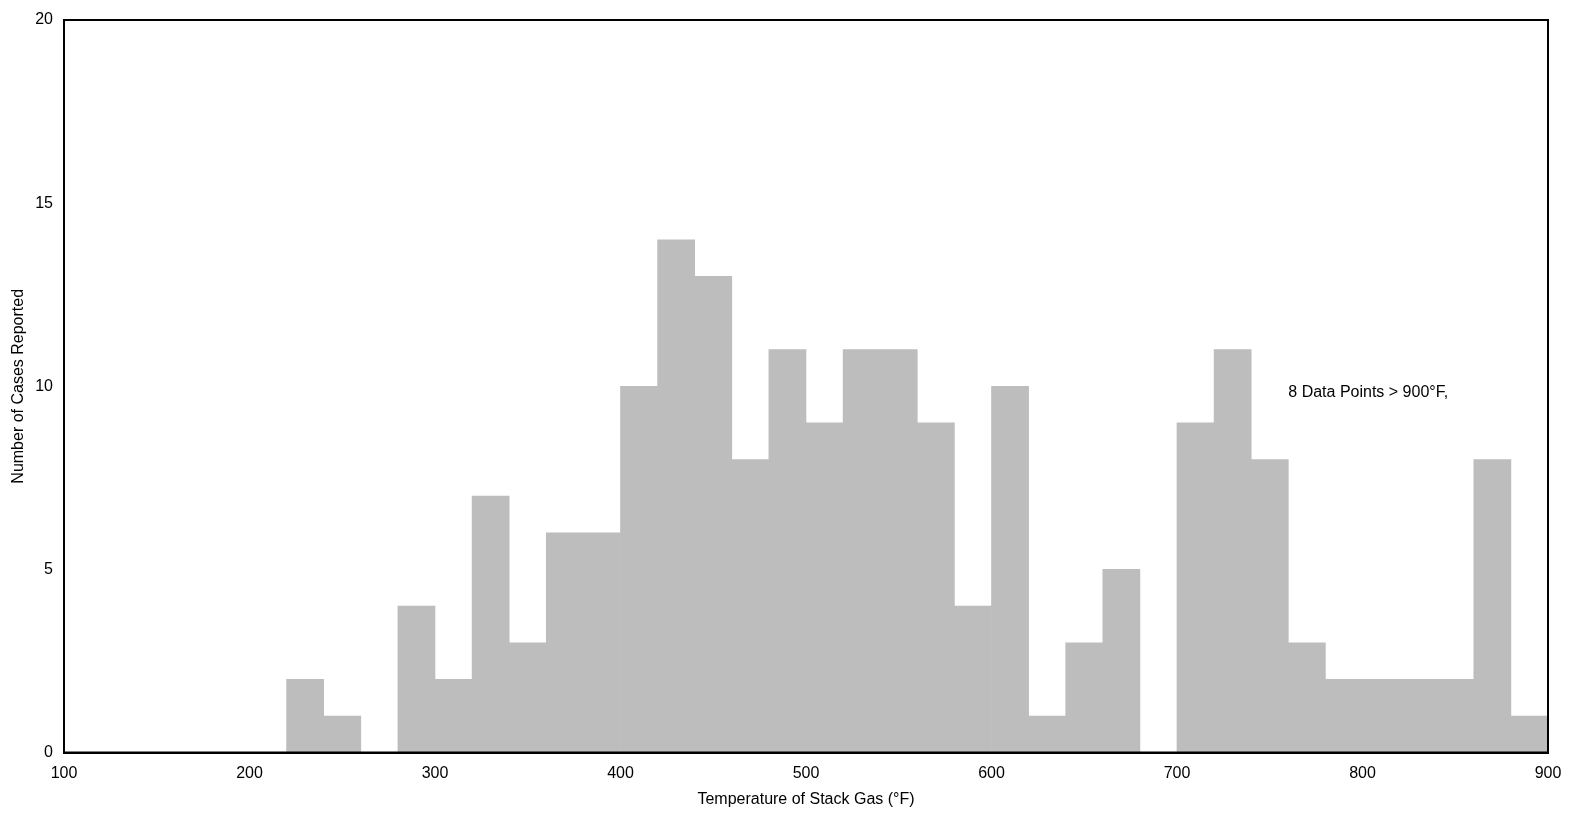 This screenshot has height=818, width=1578. I want to click on y-axis-title: Number of Cases Reported, so click(18, 386).